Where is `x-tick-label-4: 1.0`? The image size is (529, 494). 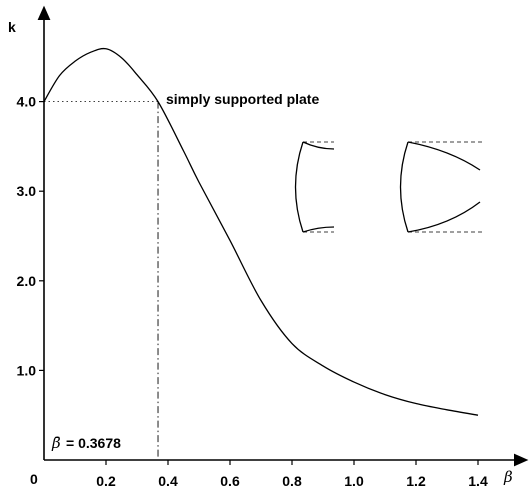
x-tick-label-4: 1.0 is located at coordinates (354, 481).